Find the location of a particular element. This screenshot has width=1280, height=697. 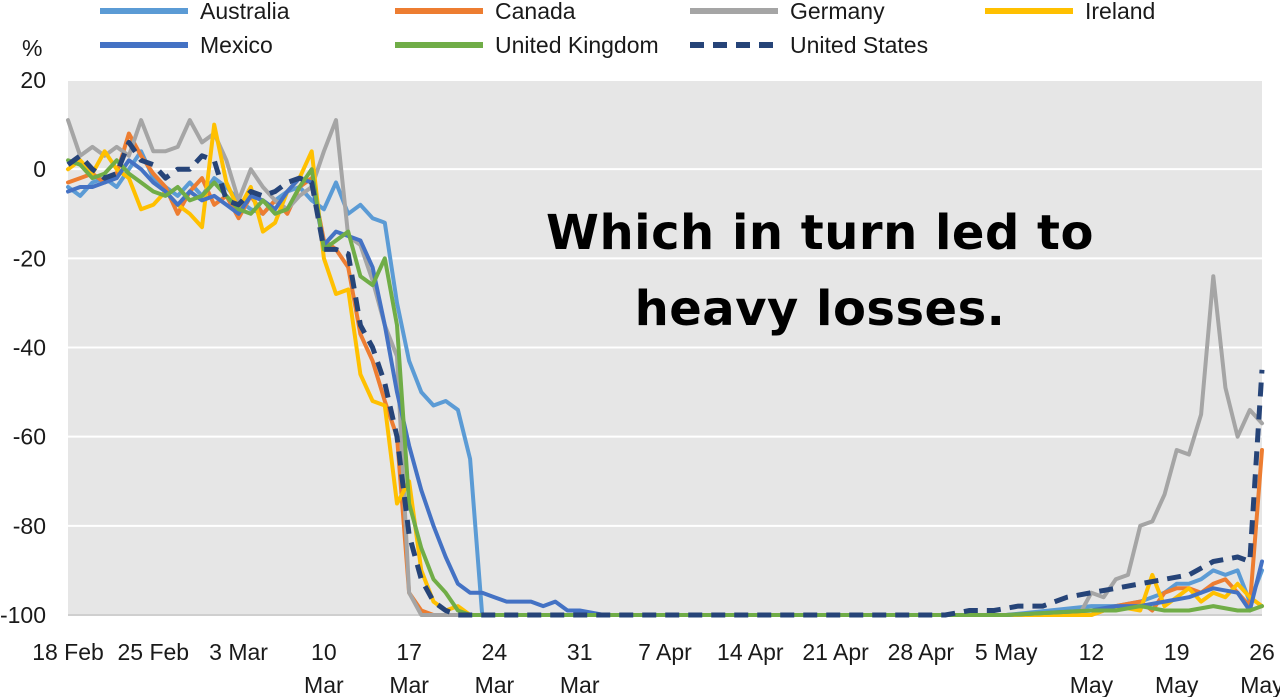

legend-label: Mexico is located at coordinates (236, 45).